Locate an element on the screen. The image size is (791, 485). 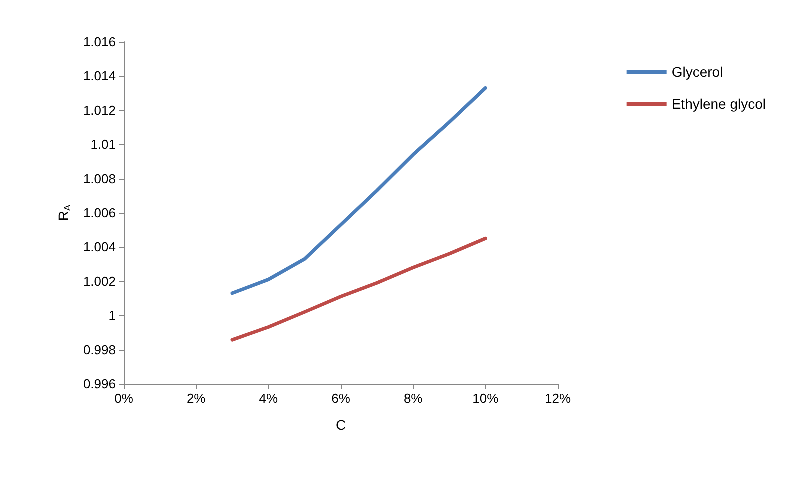
x-tick-label: 2% is located at coordinates (196, 398).